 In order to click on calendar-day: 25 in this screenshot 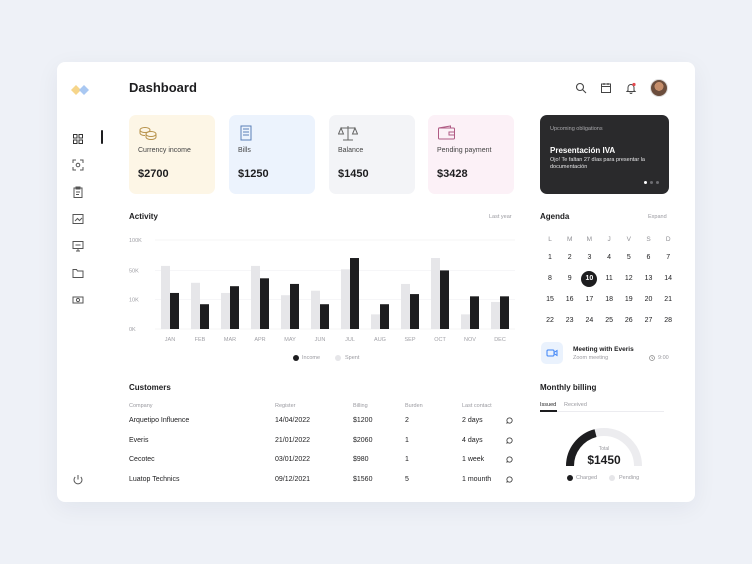, I will do `click(609, 320)`.